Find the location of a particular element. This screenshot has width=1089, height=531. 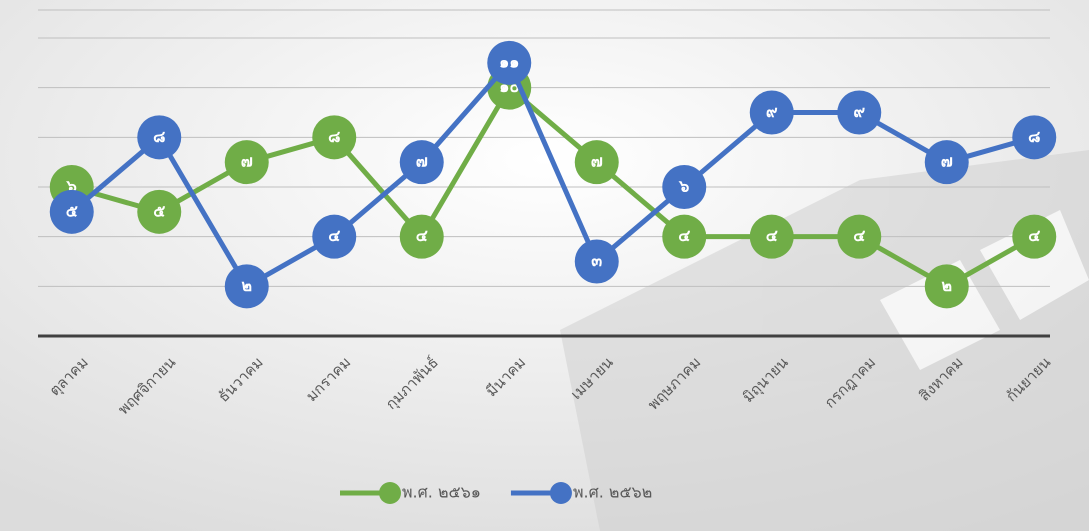

data-label: ๓ is located at coordinates (596, 260).